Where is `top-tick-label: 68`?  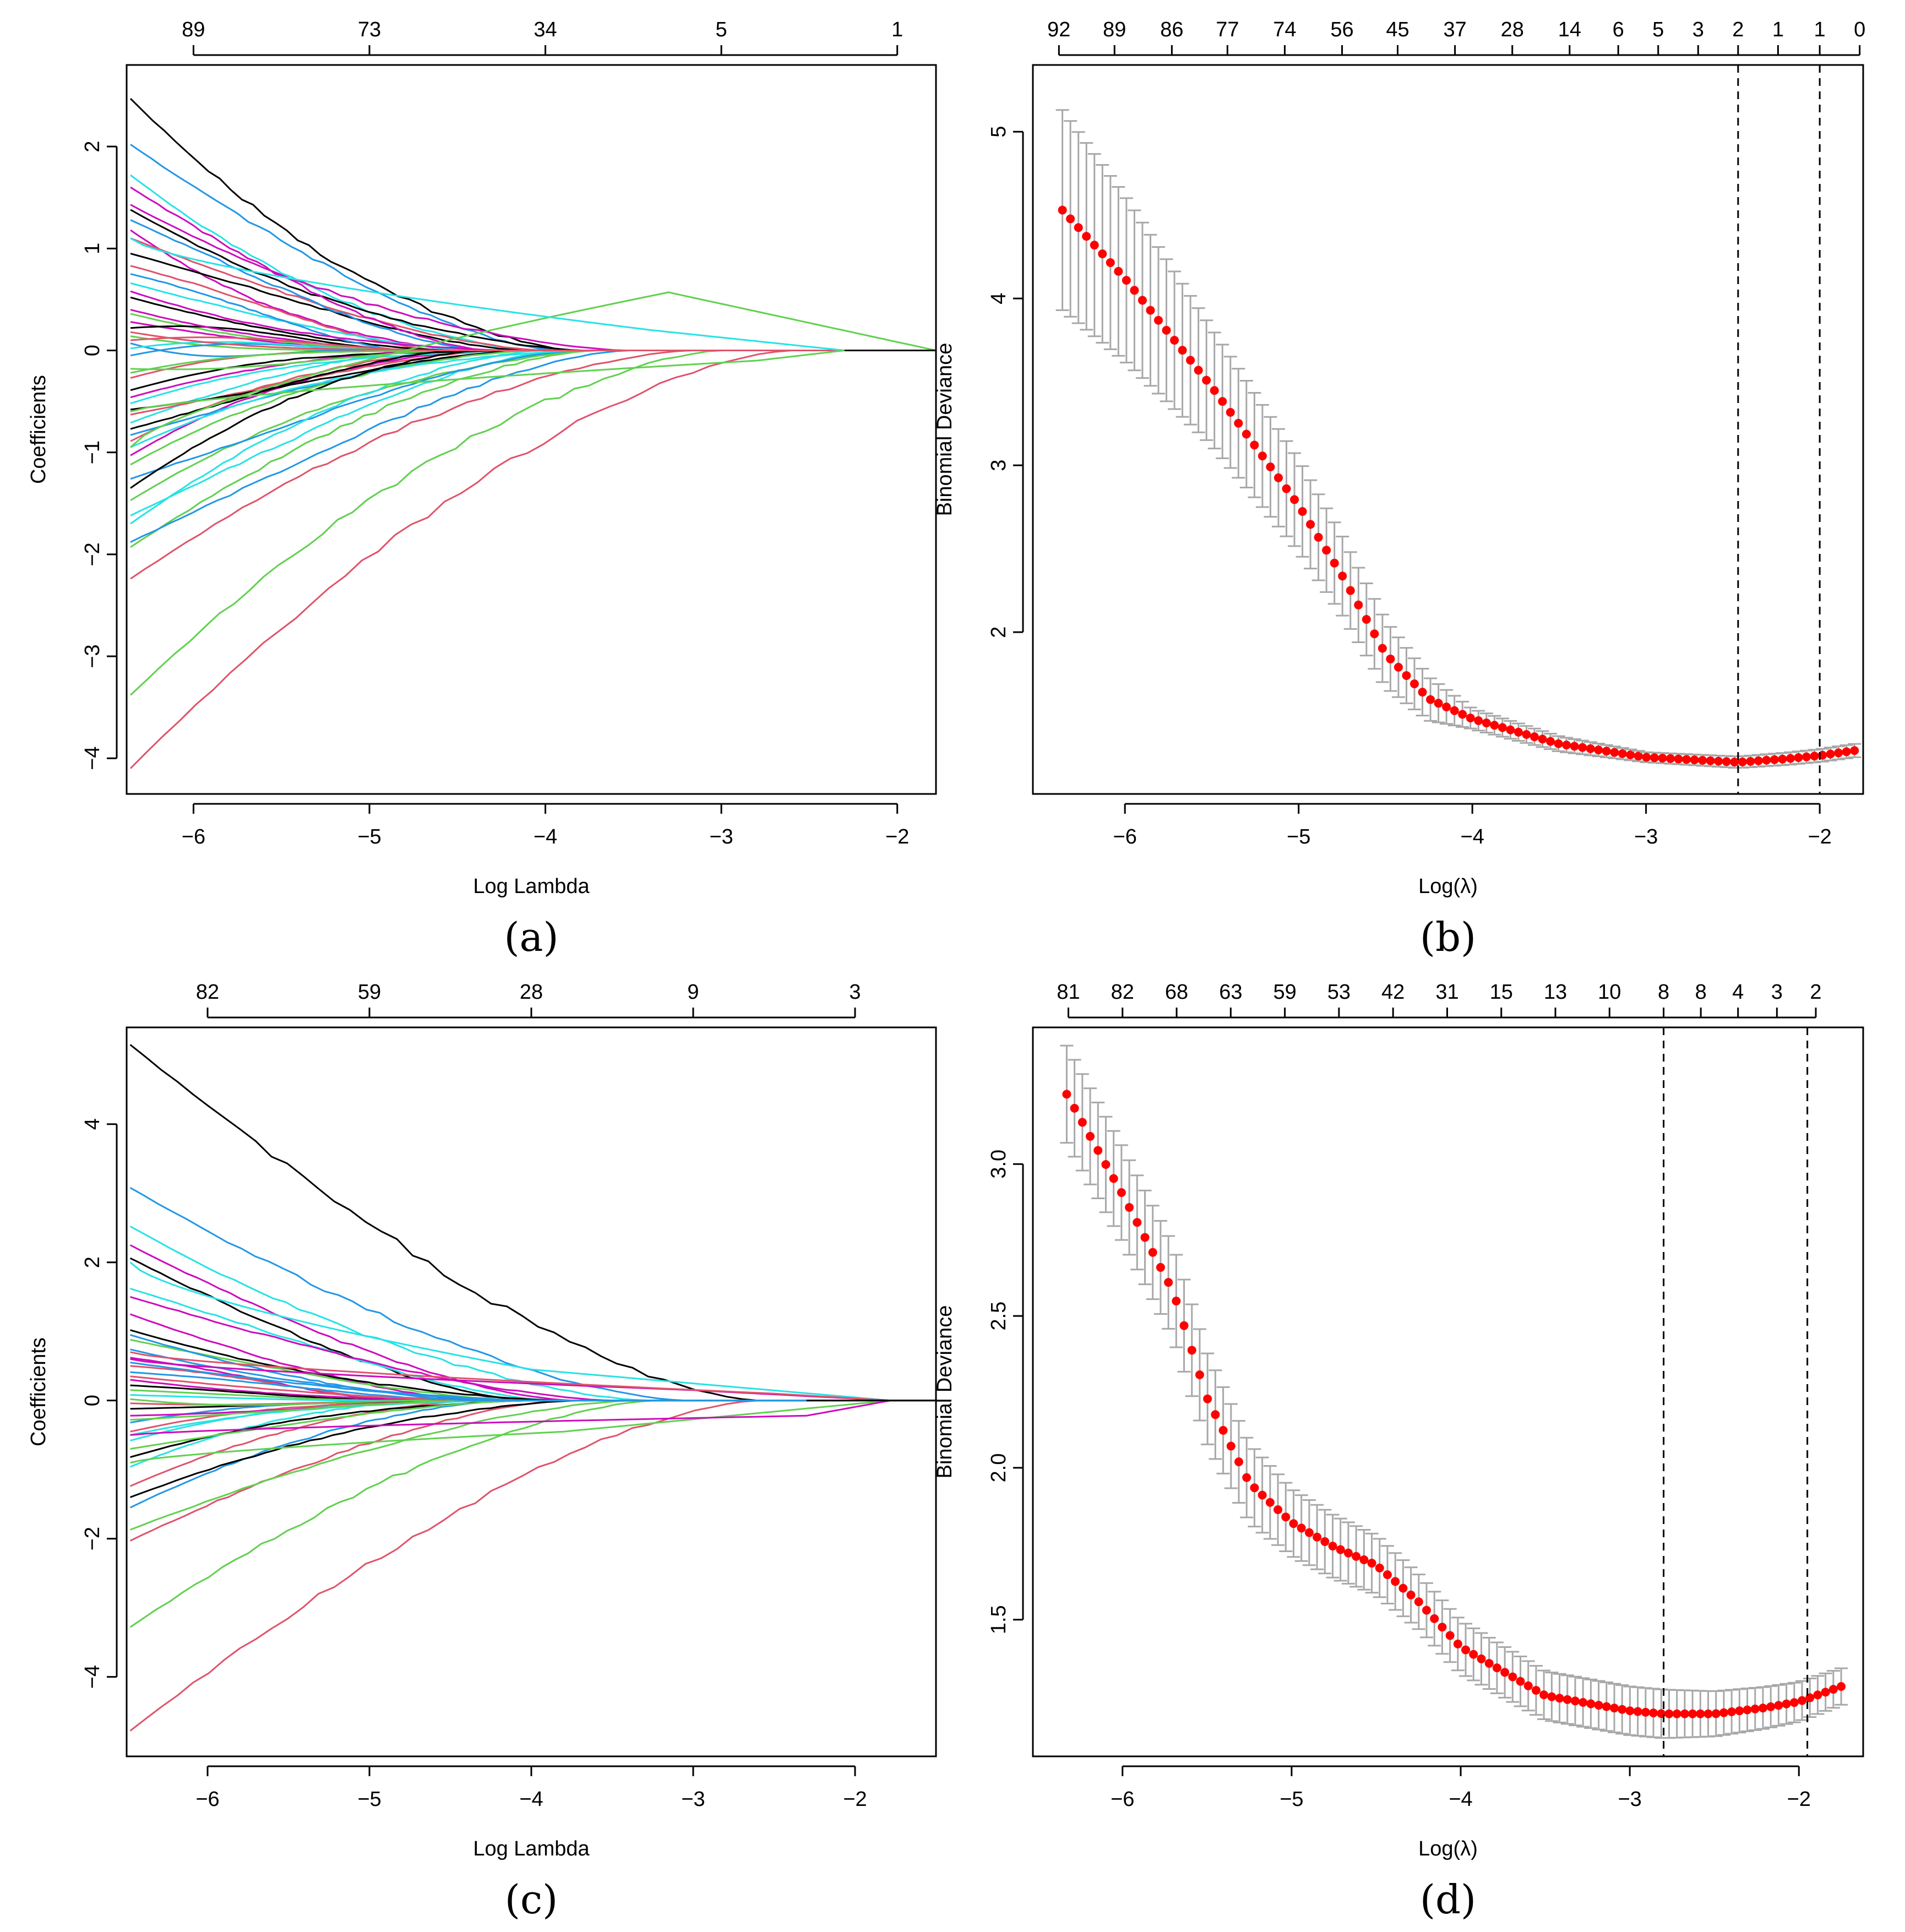 top-tick-label: 68 is located at coordinates (1176, 992).